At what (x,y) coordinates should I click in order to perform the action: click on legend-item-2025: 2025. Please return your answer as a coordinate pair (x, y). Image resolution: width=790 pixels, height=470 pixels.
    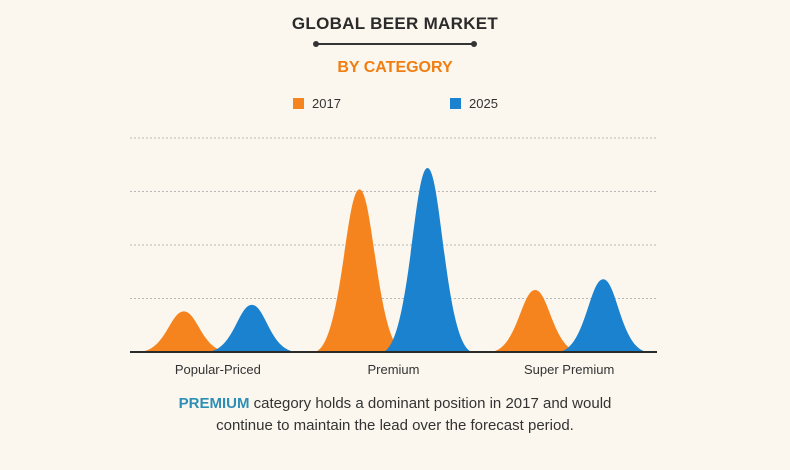
    Looking at the image, I should click on (474, 103).